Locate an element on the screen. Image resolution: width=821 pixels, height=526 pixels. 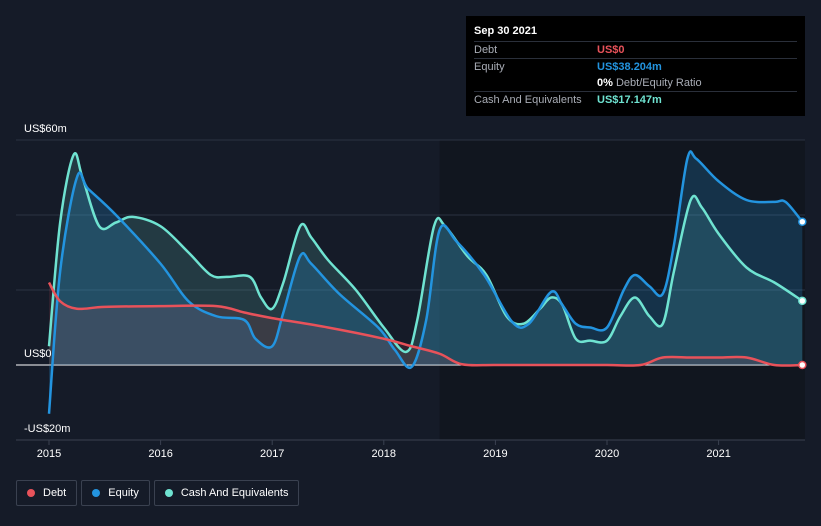
legend-item-debt: Debt is located at coordinates (47, 493).